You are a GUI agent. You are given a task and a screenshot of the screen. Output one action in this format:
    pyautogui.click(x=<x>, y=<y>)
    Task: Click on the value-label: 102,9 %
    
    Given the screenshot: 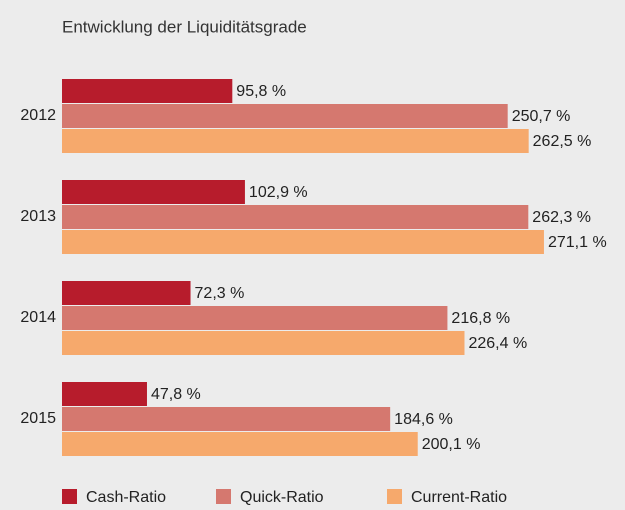 What is the action you would take?
    pyautogui.click(x=278, y=192)
    